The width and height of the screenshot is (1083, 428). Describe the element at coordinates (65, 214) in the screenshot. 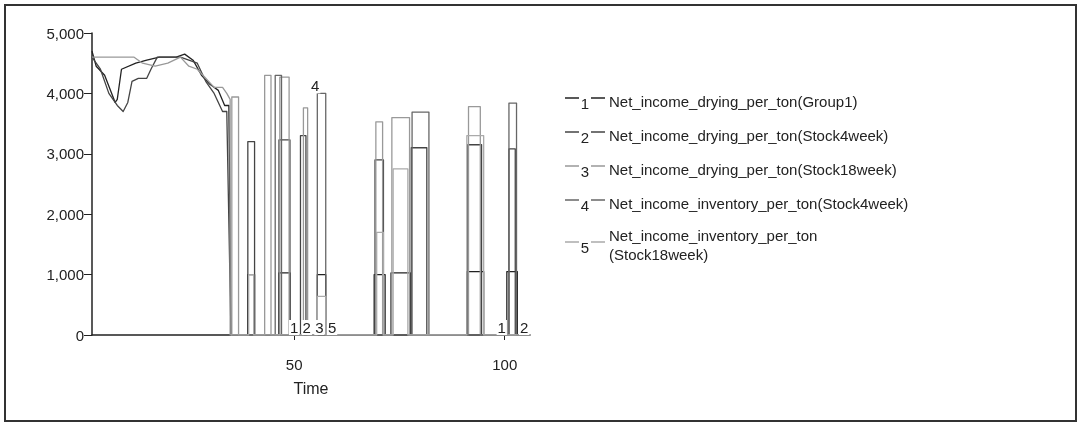

I see `y-tick-label: 2,000` at that location.